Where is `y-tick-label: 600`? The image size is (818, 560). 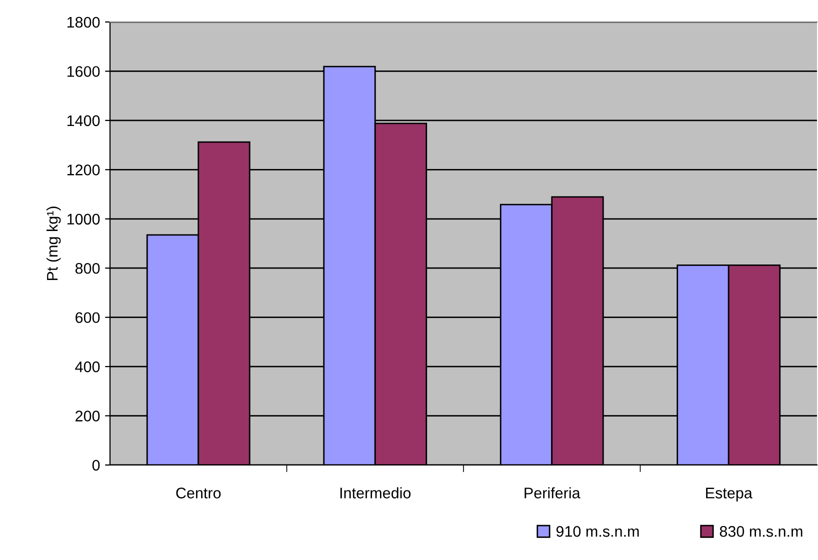
y-tick-label: 600 is located at coordinates (88, 318).